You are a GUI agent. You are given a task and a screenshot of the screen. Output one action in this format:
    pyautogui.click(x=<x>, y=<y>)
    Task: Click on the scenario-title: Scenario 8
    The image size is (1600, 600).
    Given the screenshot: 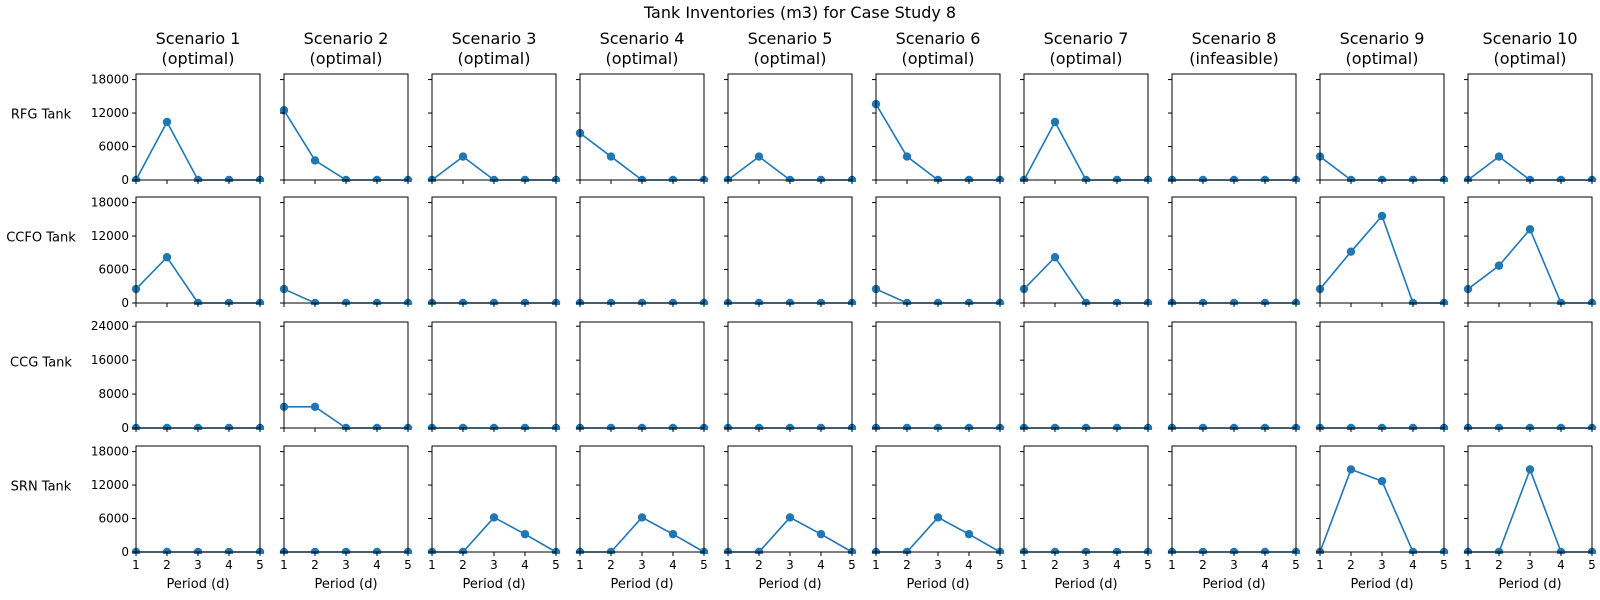 What is the action you would take?
    pyautogui.click(x=1234, y=38)
    